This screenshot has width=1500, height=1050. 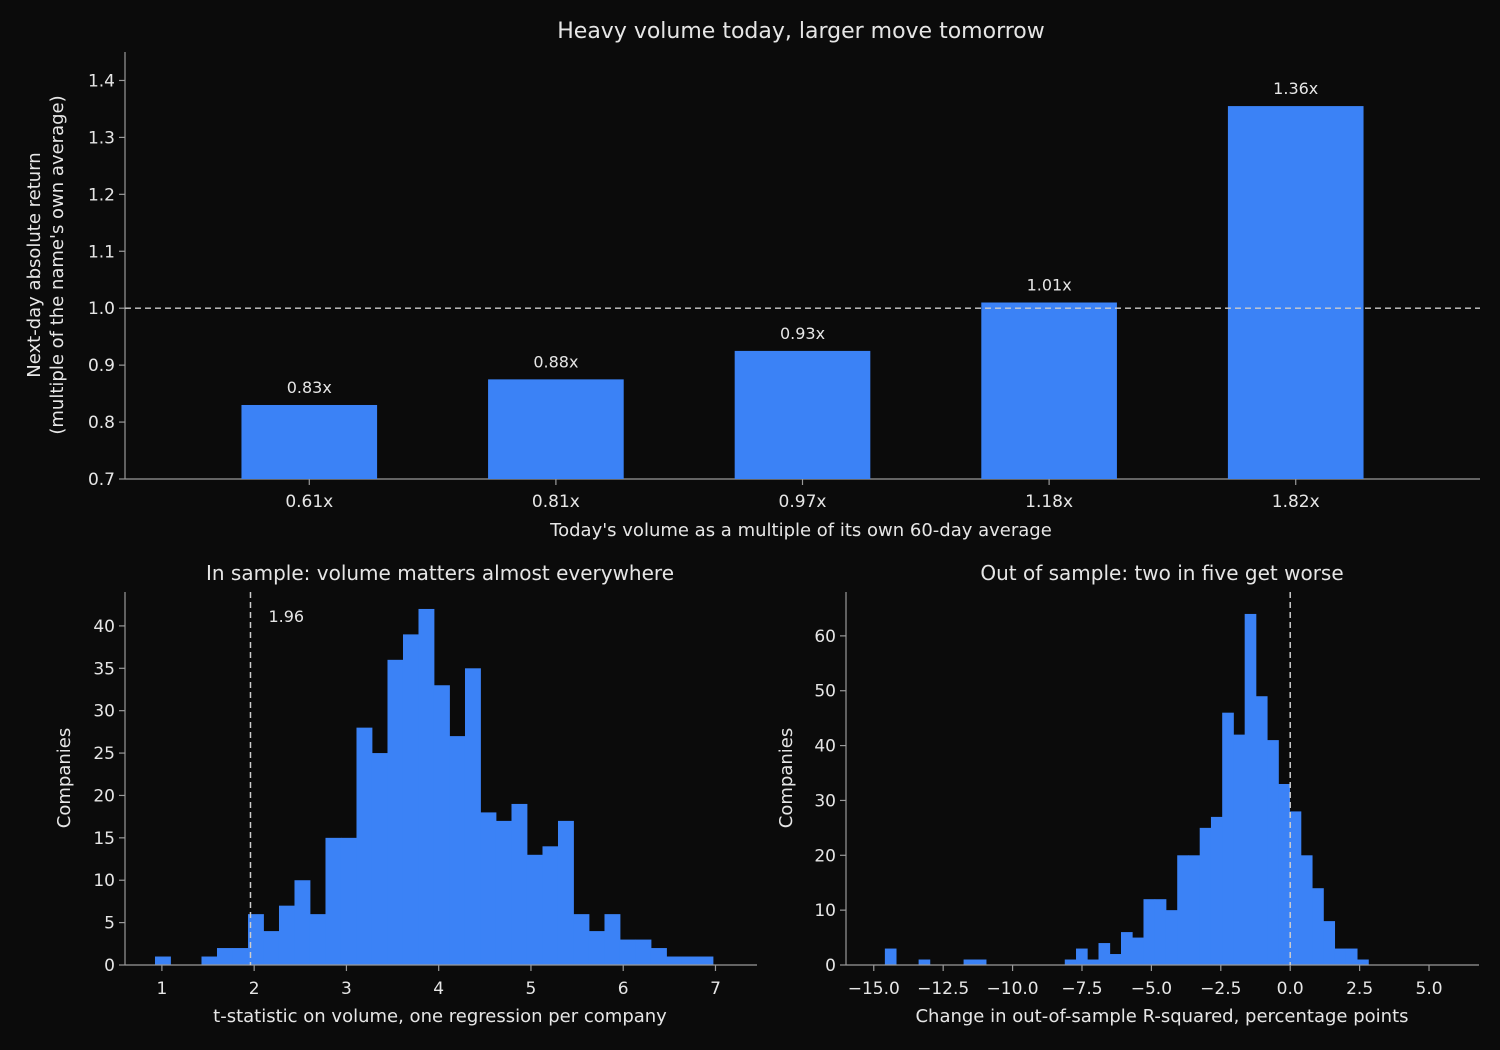 What do you see at coordinates (286, 616) in the screenshot?
I see `in-sample-reference-label: 1.96` at bounding box center [286, 616].